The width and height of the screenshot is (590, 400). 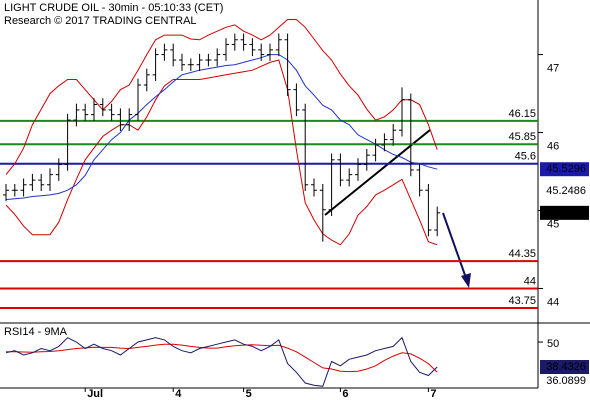 What do you see at coordinates (566, 191) in the screenshot?
I see `price-tag: 45.2486` at bounding box center [566, 191].